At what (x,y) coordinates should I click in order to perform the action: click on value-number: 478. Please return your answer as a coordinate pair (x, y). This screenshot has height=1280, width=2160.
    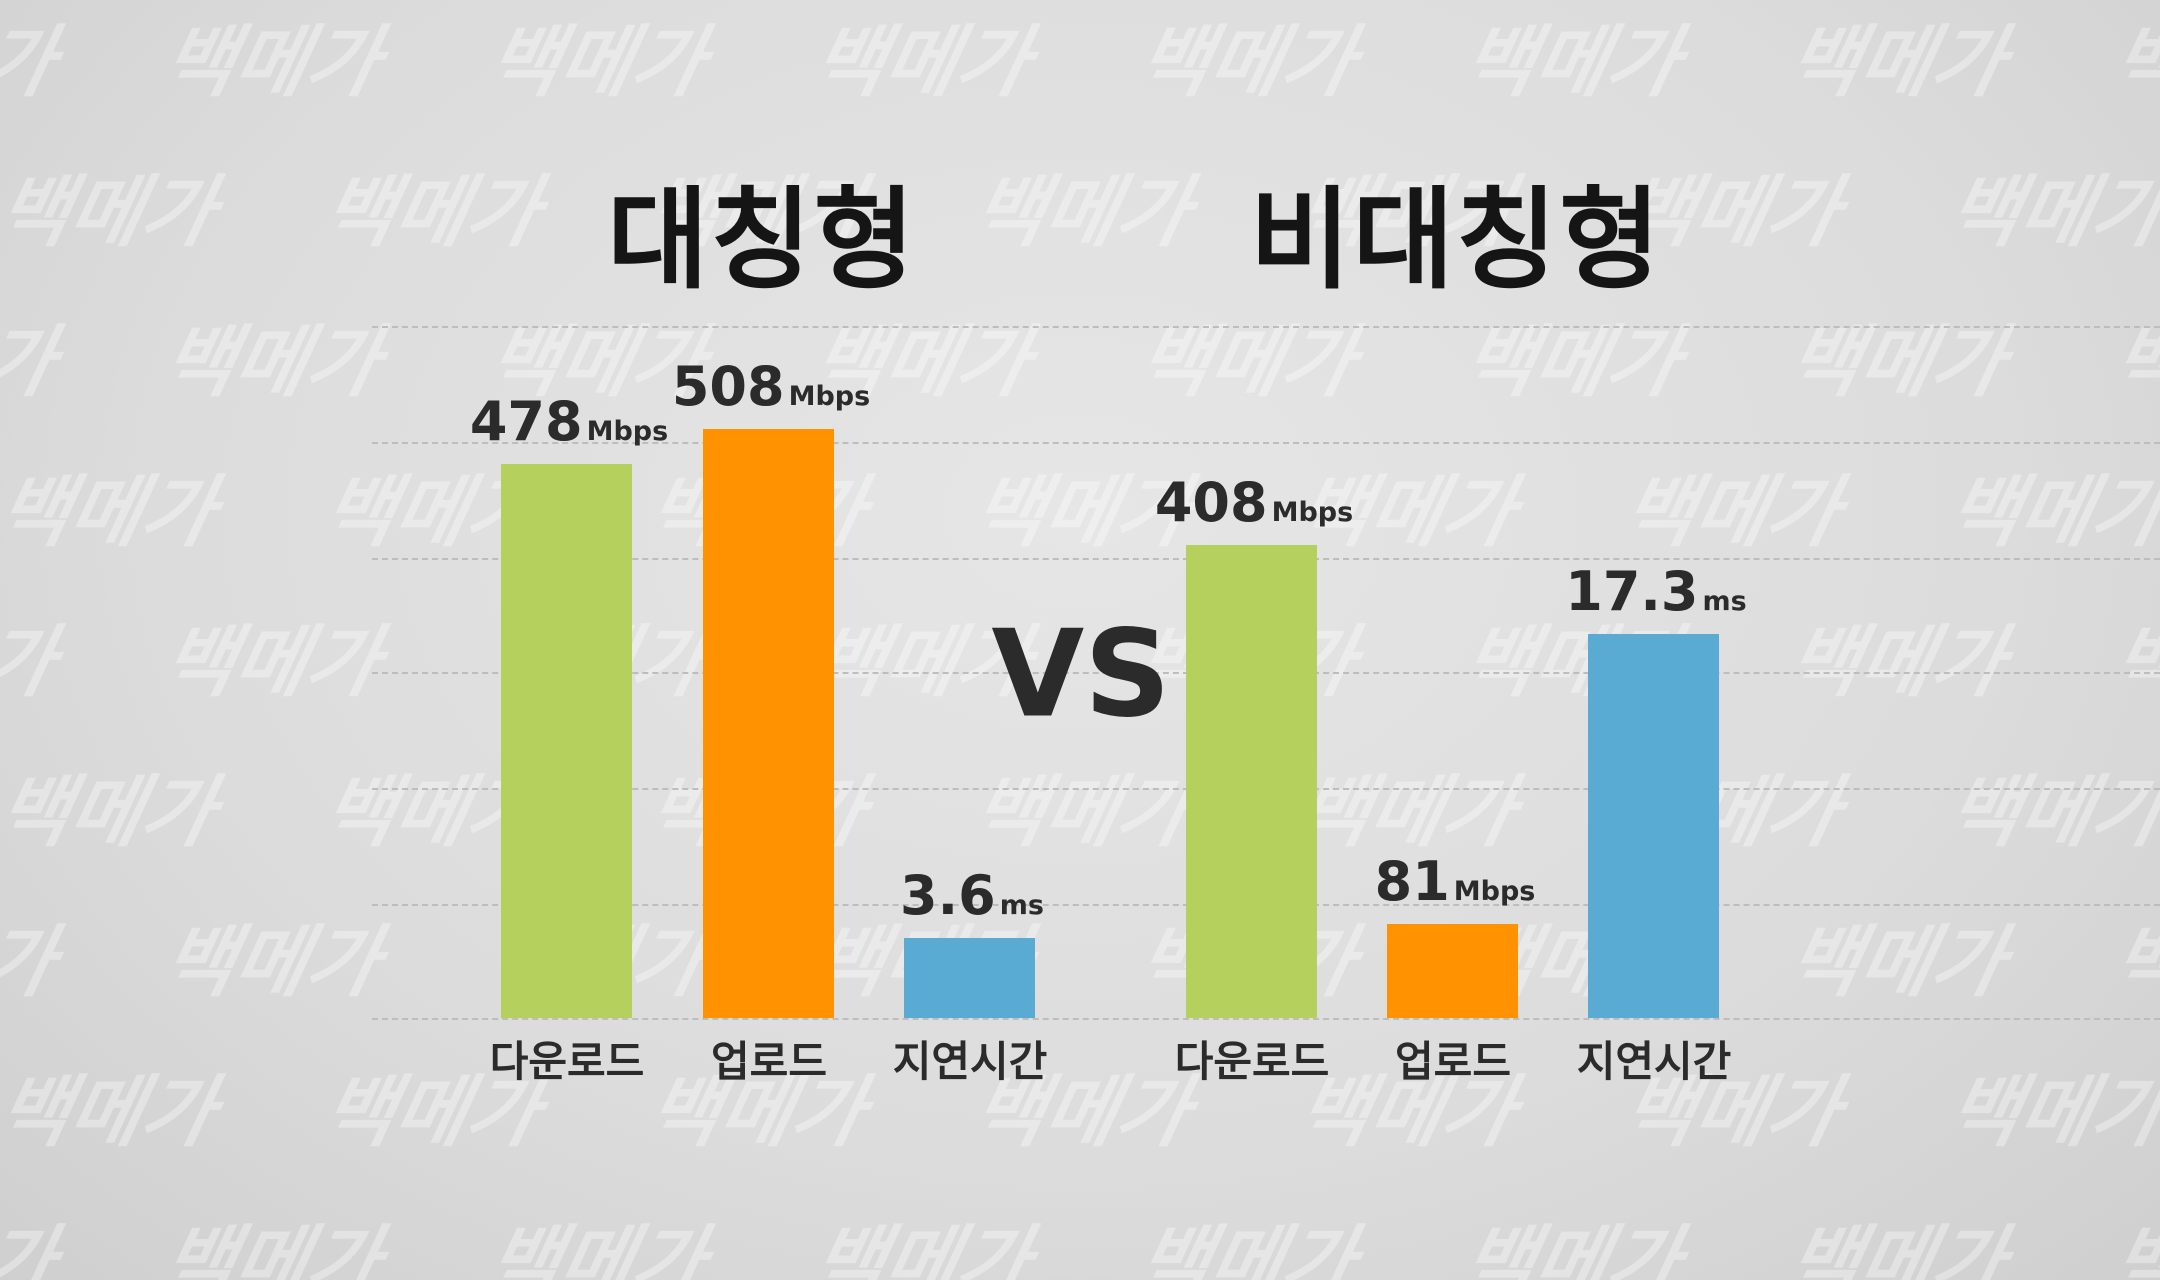
    Looking at the image, I should click on (526, 421).